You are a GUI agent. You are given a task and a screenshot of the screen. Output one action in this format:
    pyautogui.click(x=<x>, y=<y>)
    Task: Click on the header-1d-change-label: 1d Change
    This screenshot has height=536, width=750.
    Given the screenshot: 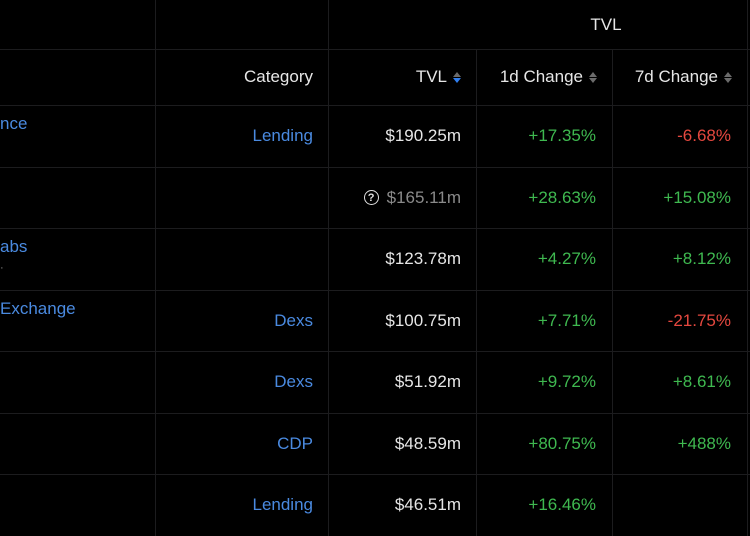 What is the action you would take?
    pyautogui.click(x=541, y=76)
    